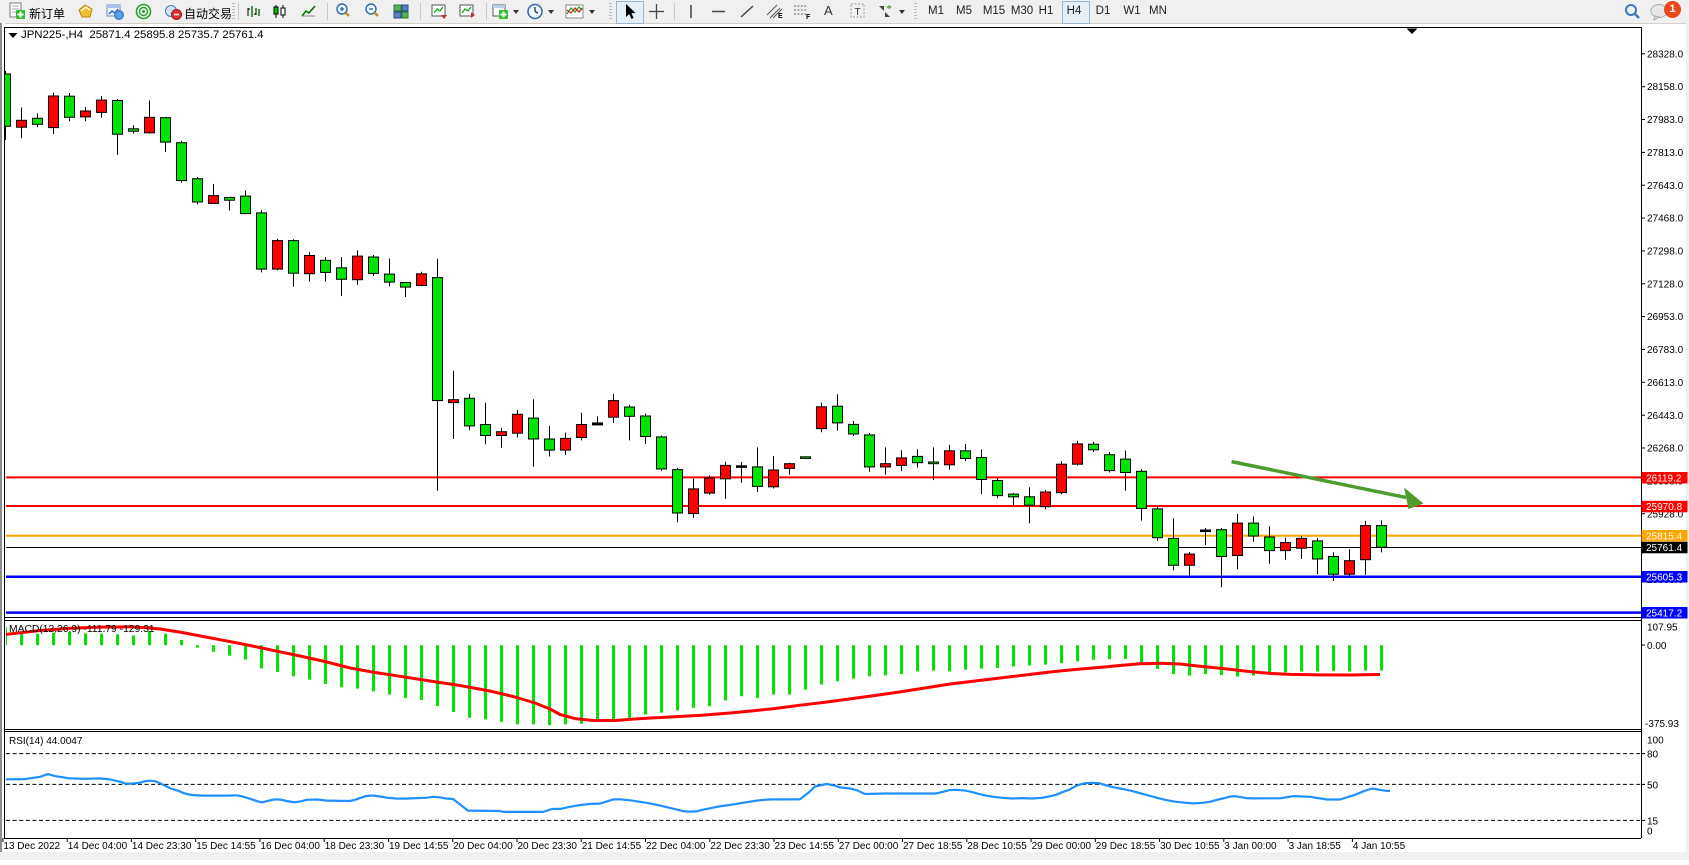 This screenshot has height=865, width=1689. Describe the element at coordinates (1662, 628) in the screenshot. I see `svg-text: 107.95` at that location.